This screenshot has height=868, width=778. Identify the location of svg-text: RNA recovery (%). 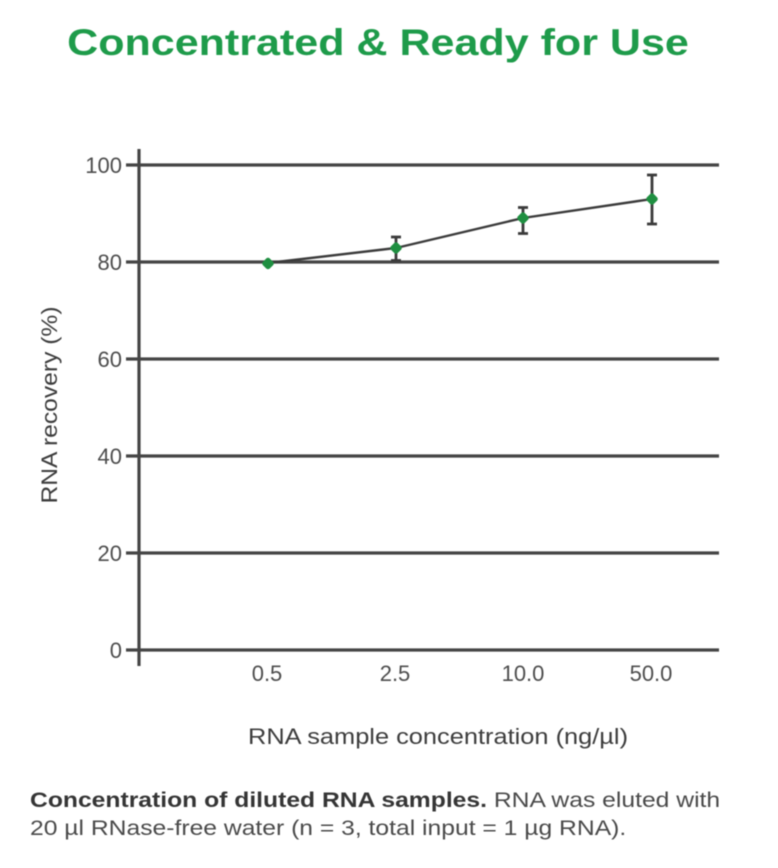
(49, 404).